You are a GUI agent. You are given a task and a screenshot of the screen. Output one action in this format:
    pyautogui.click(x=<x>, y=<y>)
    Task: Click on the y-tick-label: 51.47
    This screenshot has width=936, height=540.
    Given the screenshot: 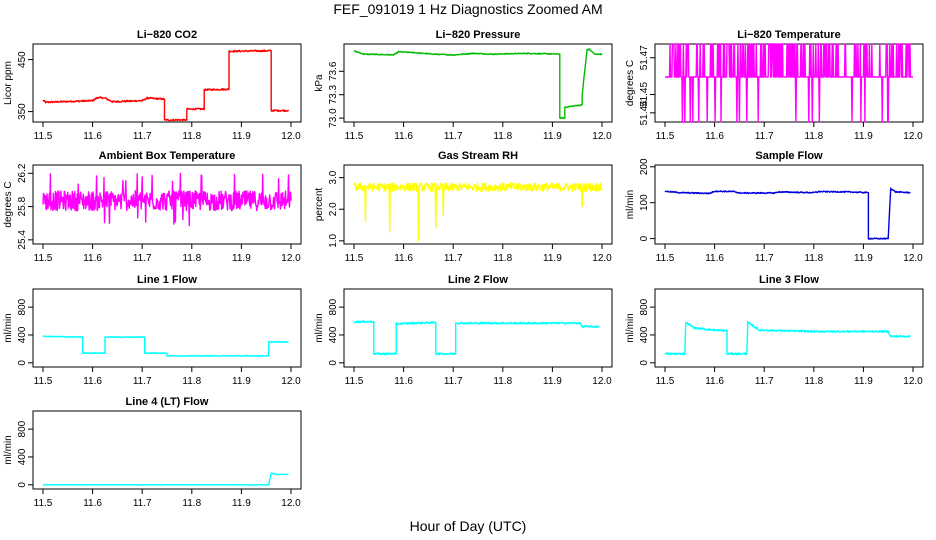 What is the action you would take?
    pyautogui.click(x=644, y=57)
    